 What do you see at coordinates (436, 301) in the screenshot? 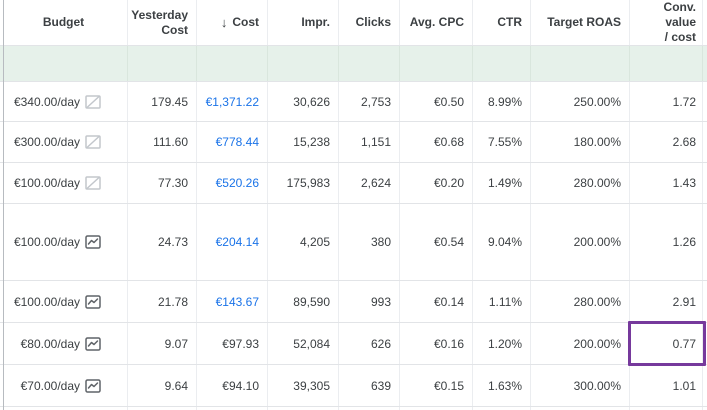
I see `avg-cpc-cell: €0.14` at bounding box center [436, 301].